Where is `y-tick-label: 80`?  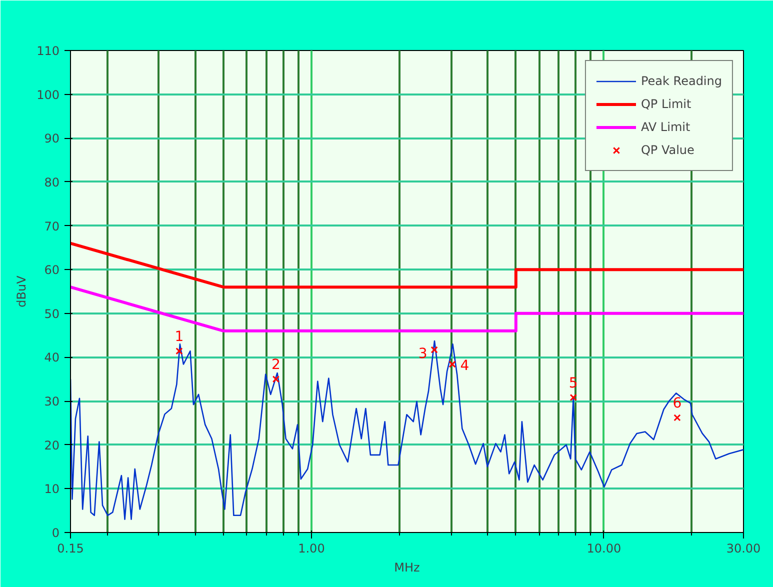 y-tick-label: 80 is located at coordinates (52, 182).